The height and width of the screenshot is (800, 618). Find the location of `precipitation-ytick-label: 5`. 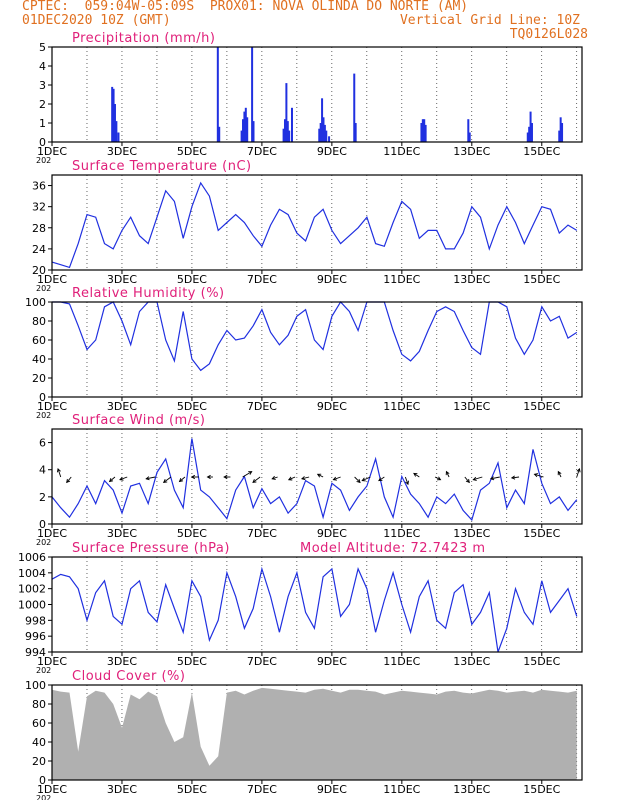

precipitation-ytick-label: 5 is located at coordinates (42, 47).